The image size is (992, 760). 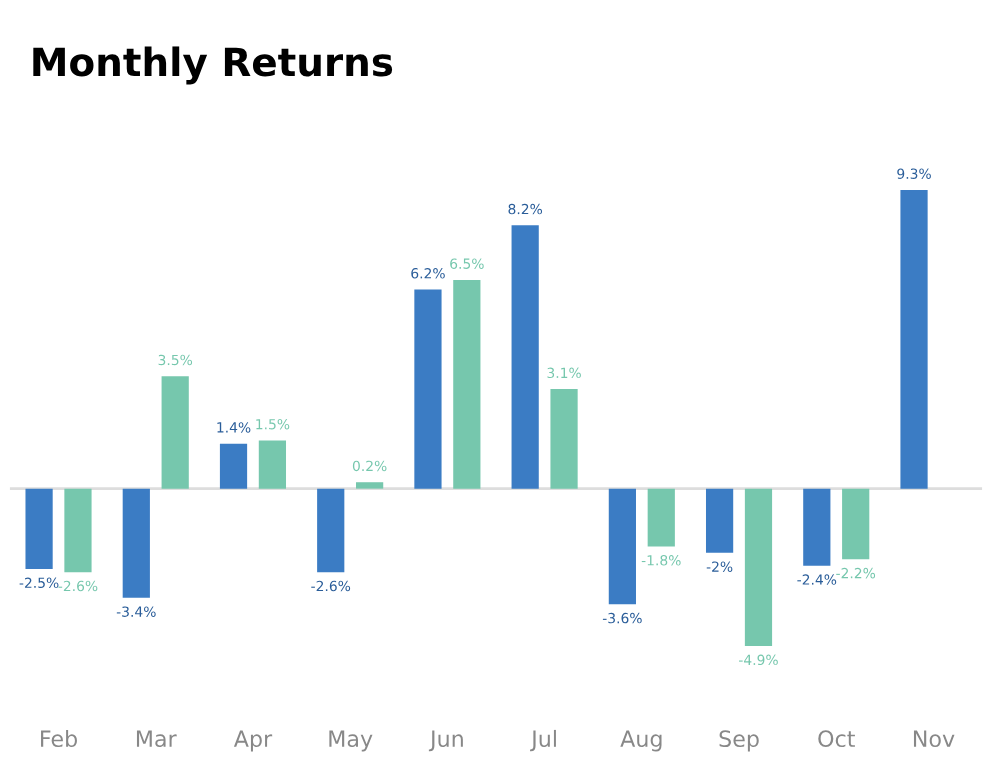 I want to click on x-tick-label: Oct, so click(x=836, y=739).